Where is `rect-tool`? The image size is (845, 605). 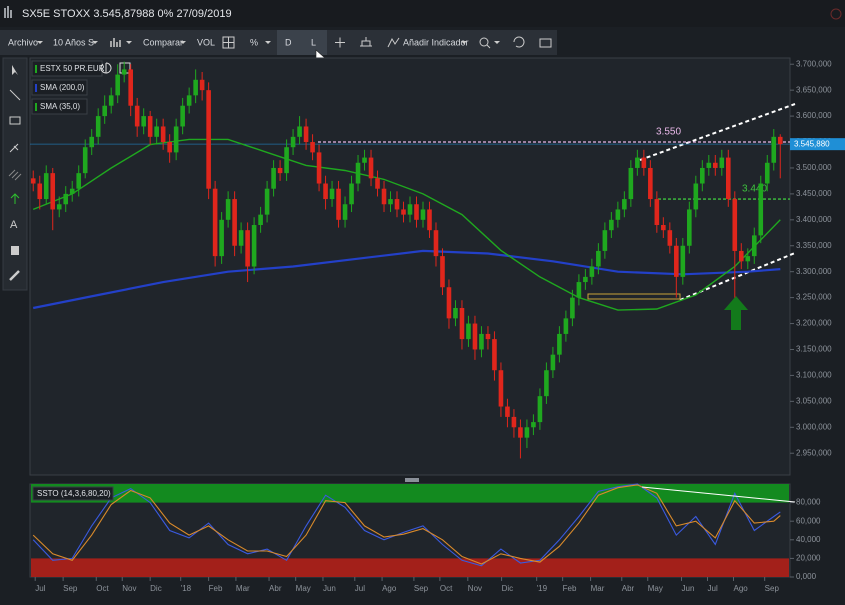
rect-tool is located at coordinates (15, 120).